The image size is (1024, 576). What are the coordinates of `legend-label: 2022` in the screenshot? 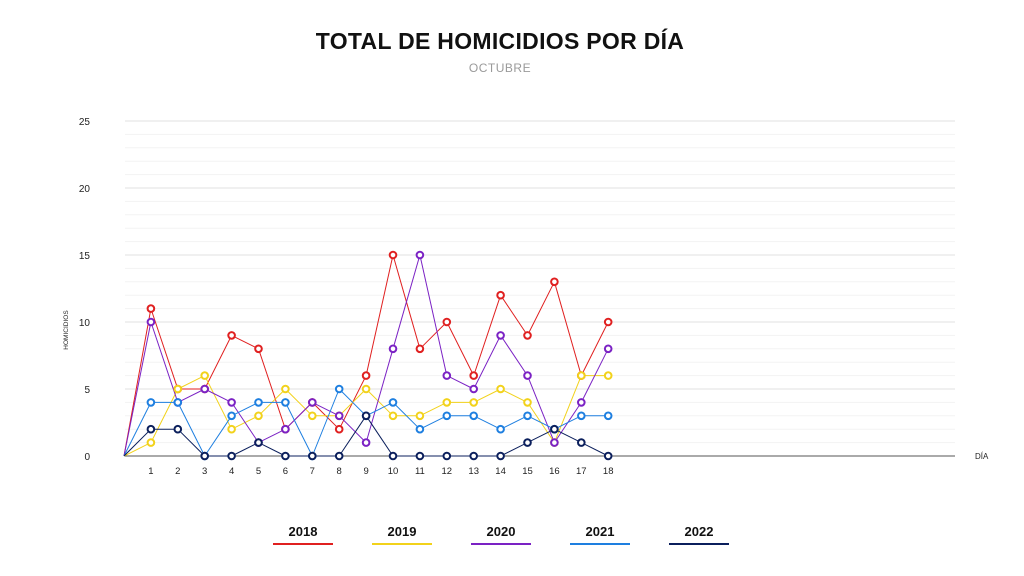 It's located at (699, 531).